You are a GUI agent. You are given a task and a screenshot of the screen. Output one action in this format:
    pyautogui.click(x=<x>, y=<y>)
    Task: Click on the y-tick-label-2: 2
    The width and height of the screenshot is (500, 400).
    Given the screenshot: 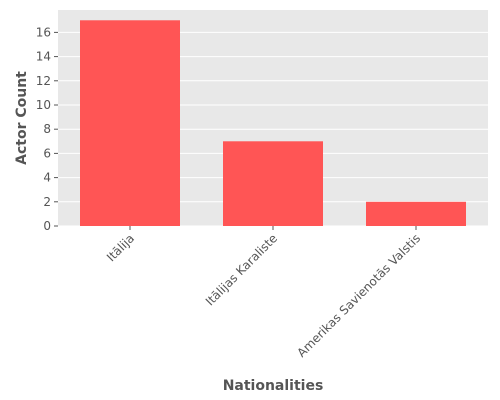 What is the action you would take?
    pyautogui.click(x=47, y=202)
    